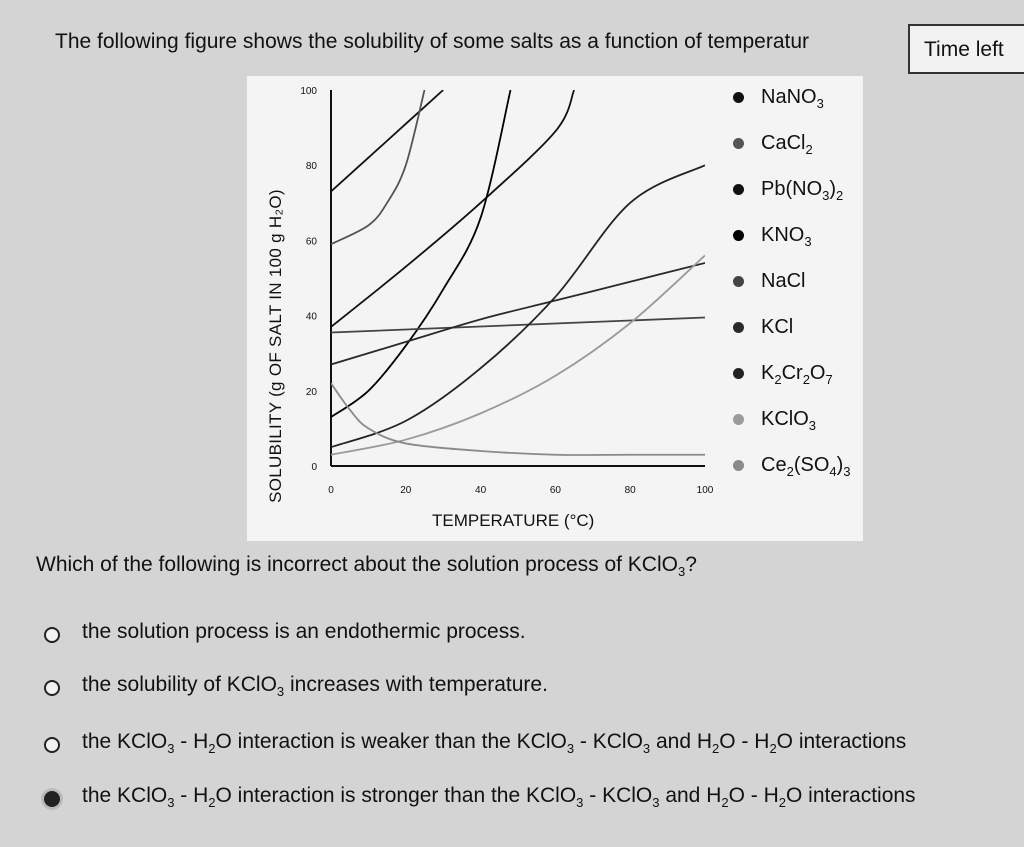  What do you see at coordinates (312, 392) in the screenshot?
I see `y-tick-label: 20` at bounding box center [312, 392].